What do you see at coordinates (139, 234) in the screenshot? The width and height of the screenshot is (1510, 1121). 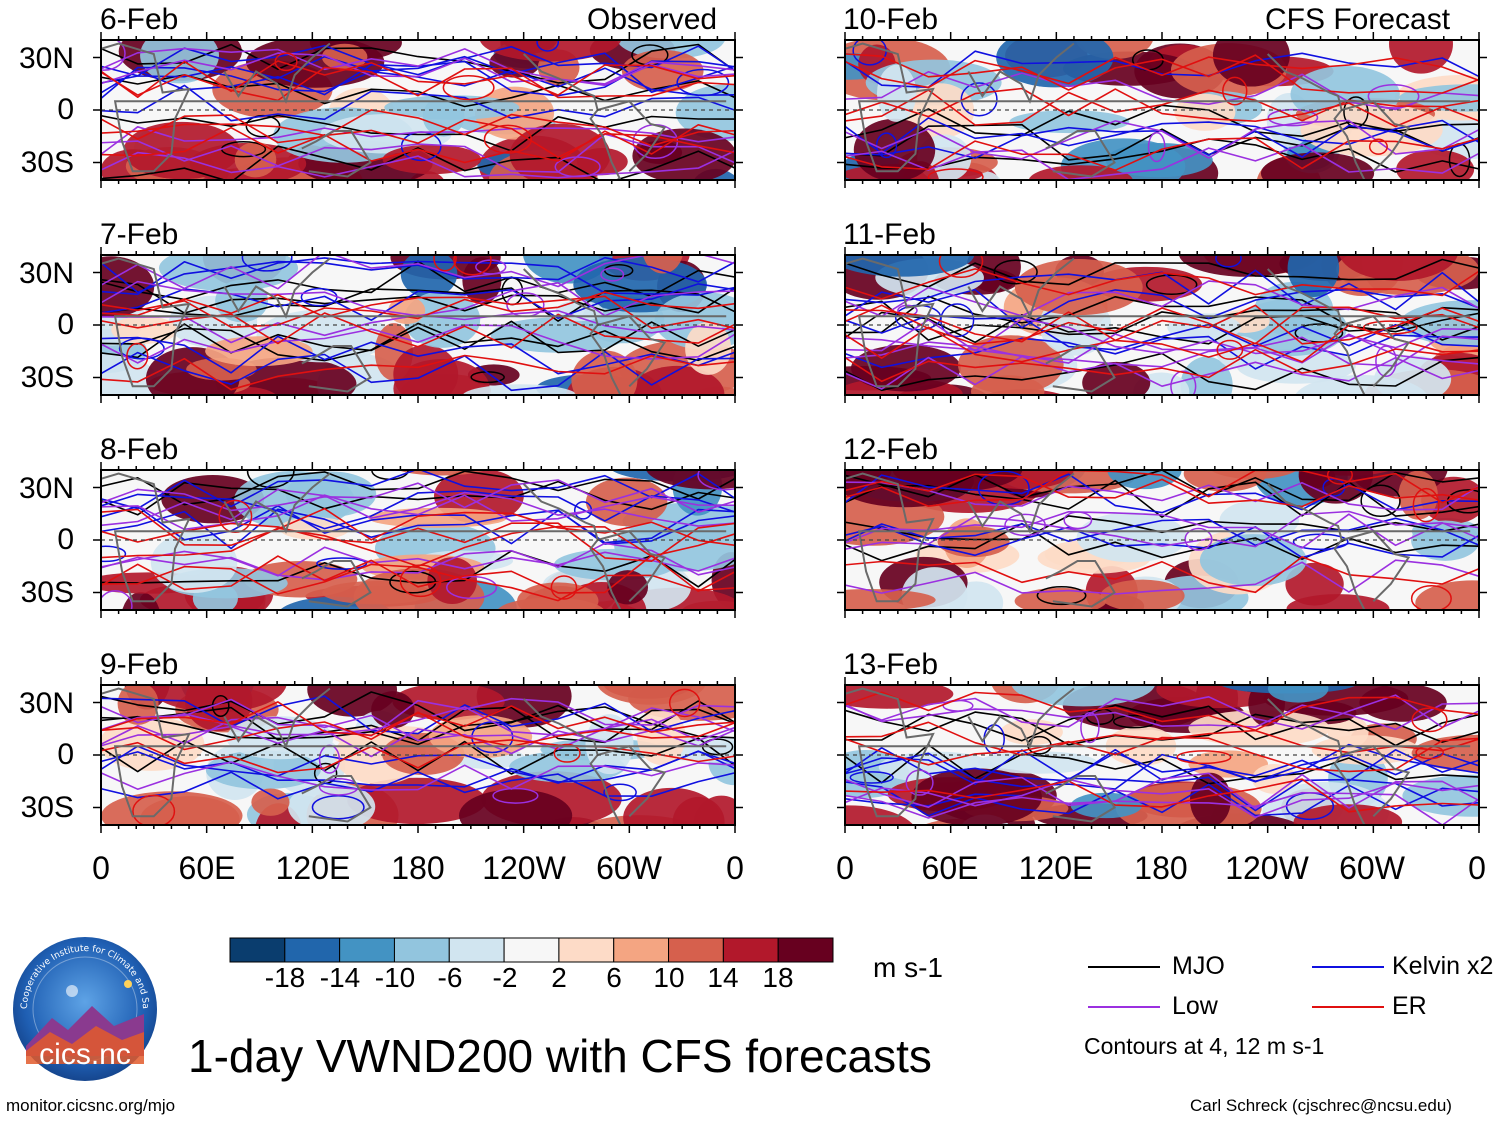 I see `panel-date-label: 7-Feb` at bounding box center [139, 234].